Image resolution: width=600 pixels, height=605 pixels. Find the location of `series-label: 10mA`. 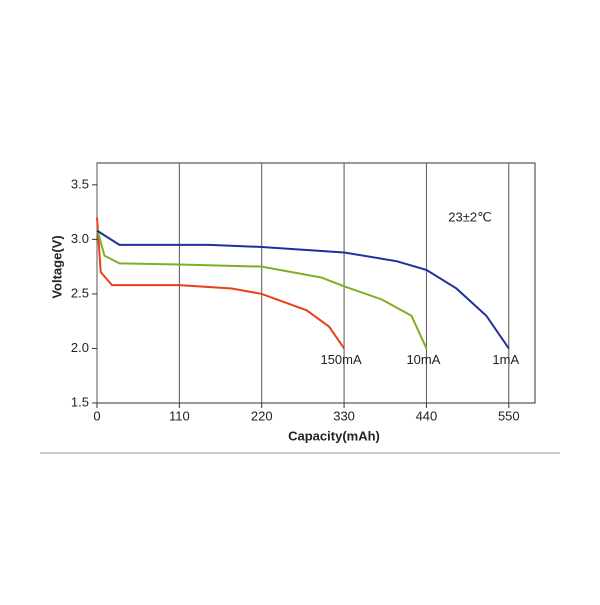

series-label: 10mA is located at coordinates (423, 359).